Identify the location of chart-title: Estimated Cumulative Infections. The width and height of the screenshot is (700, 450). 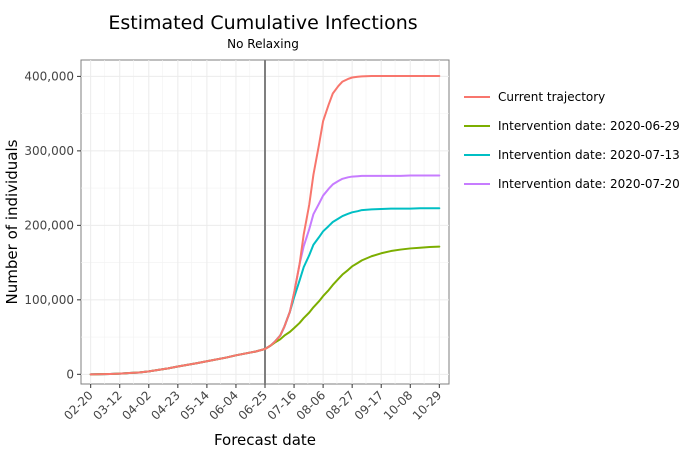
(262, 23).